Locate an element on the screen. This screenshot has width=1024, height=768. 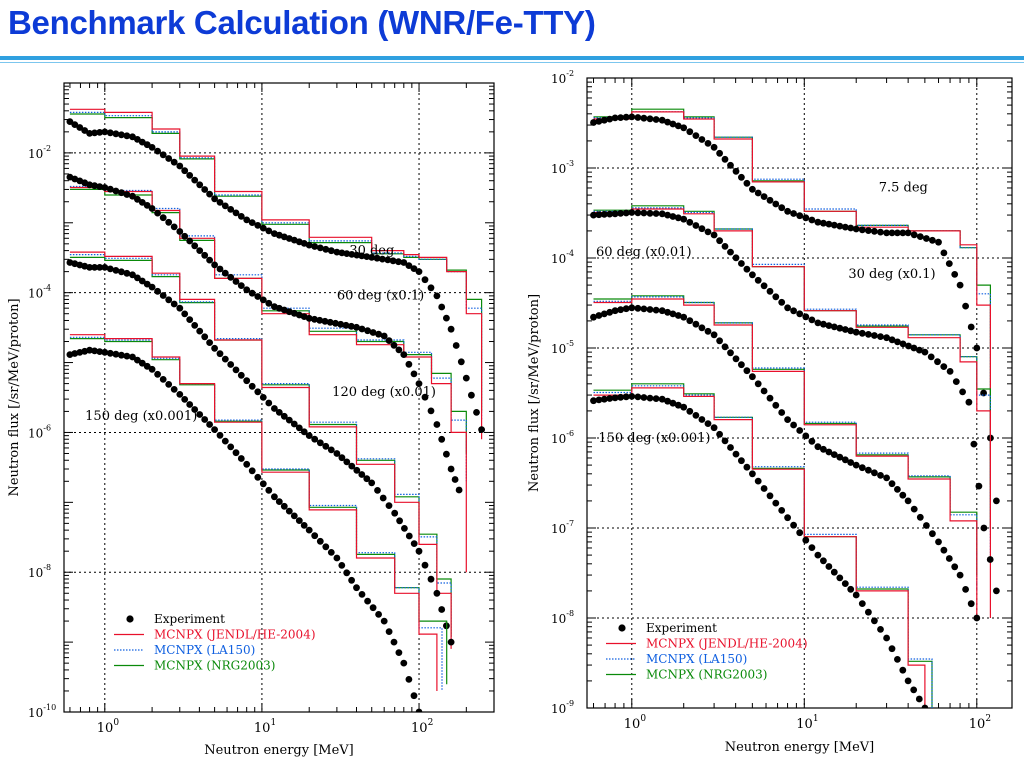
x-tick-label: 10⁰ is located at coordinates (635, 723).